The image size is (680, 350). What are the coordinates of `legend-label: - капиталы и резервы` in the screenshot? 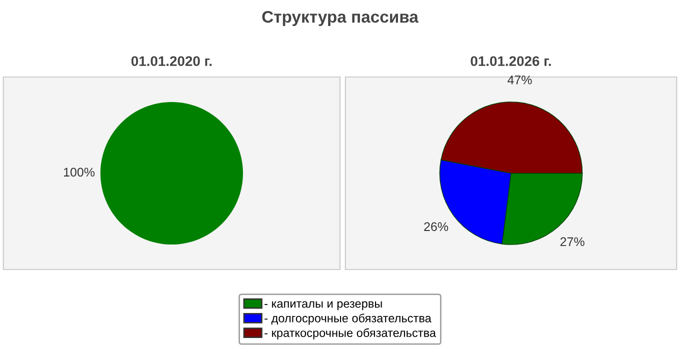 It's located at (323, 305).